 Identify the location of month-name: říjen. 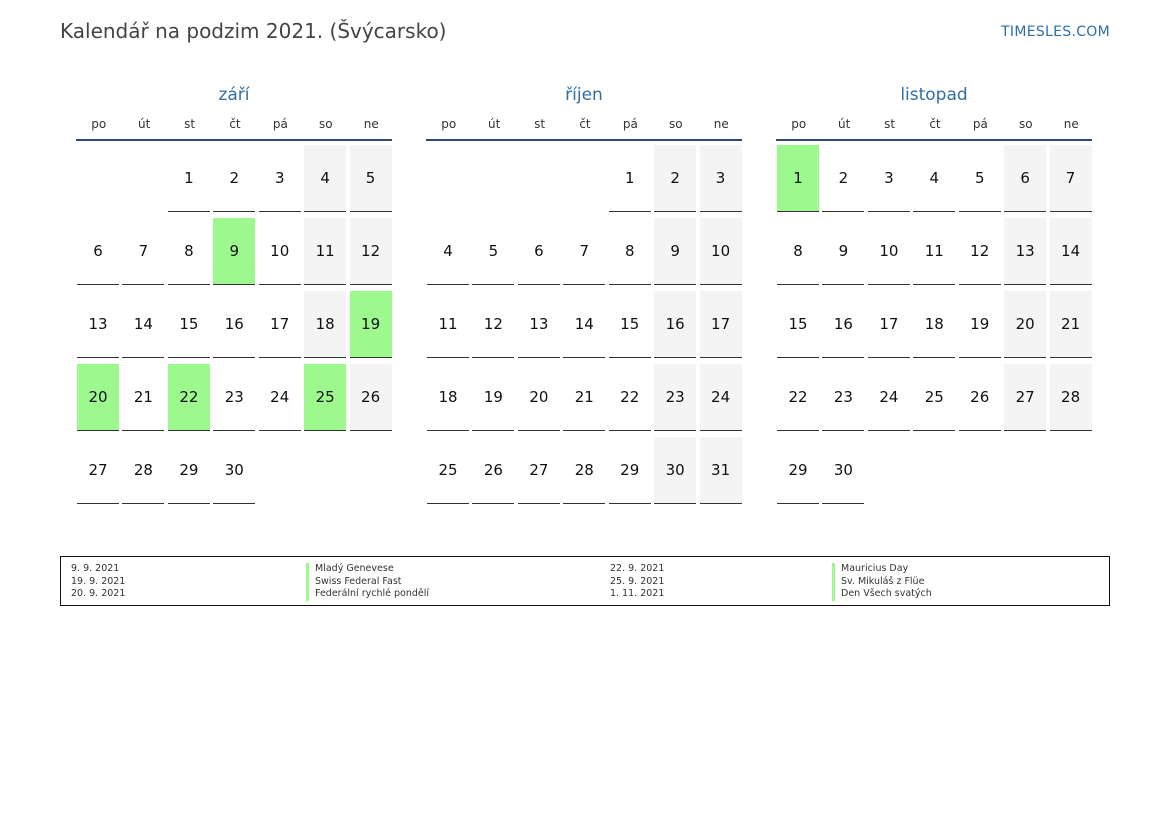
(584, 95).